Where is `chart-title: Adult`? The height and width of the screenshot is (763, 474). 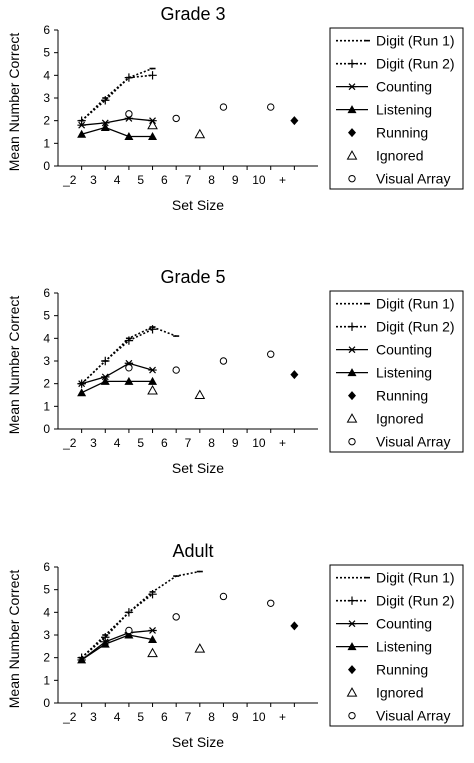 chart-title: Adult is located at coordinates (192, 551).